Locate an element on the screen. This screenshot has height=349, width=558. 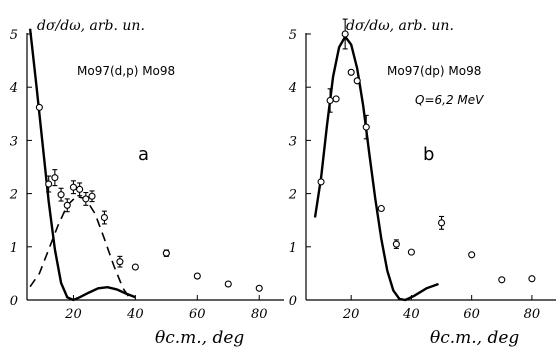
panel-a-ylabel: dσ/dω, arb. un. is located at coordinates (91, 26).